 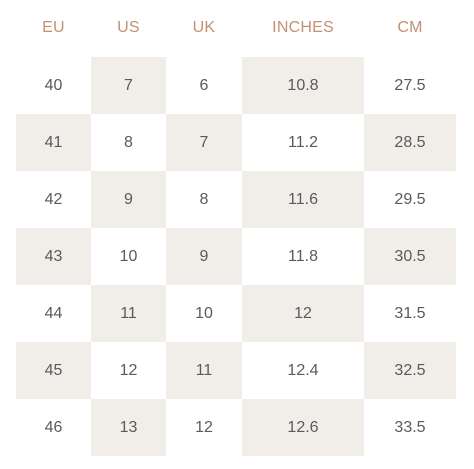 What do you see at coordinates (204, 199) in the screenshot?
I see `table-cell-uk: 8` at bounding box center [204, 199].